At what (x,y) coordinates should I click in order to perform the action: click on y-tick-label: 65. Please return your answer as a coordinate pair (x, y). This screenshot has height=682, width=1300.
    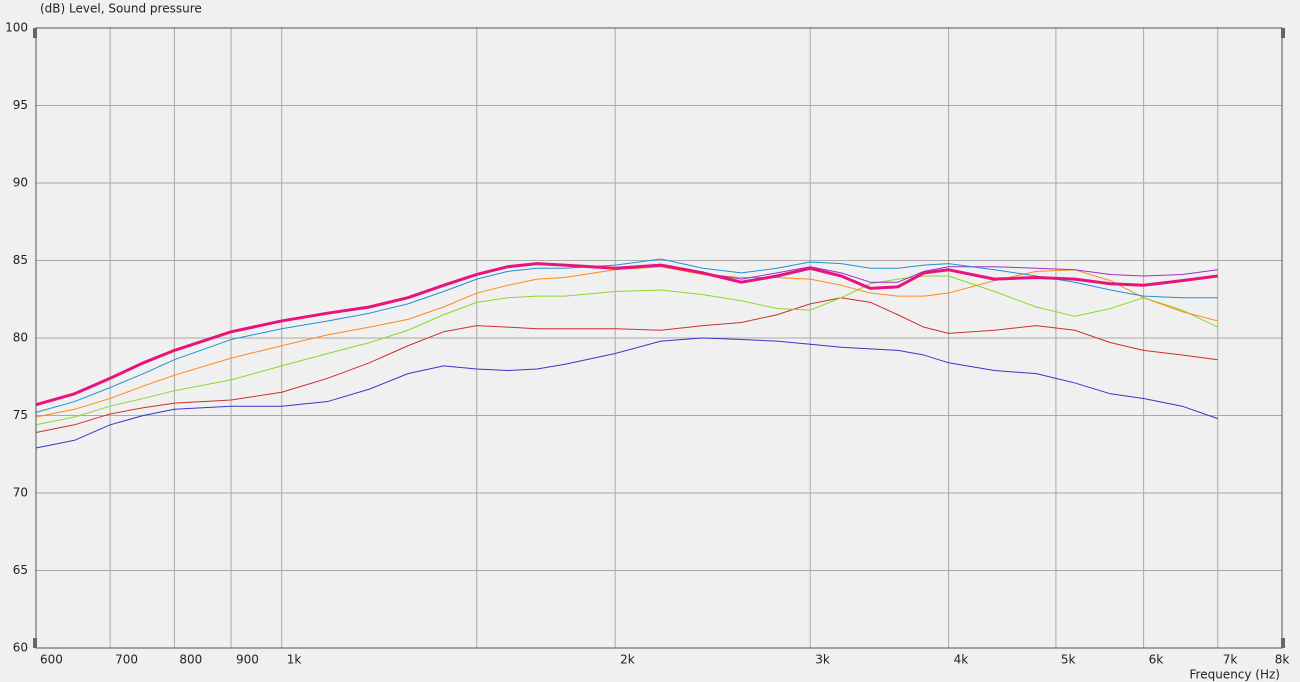
    Looking at the image, I should click on (20, 570).